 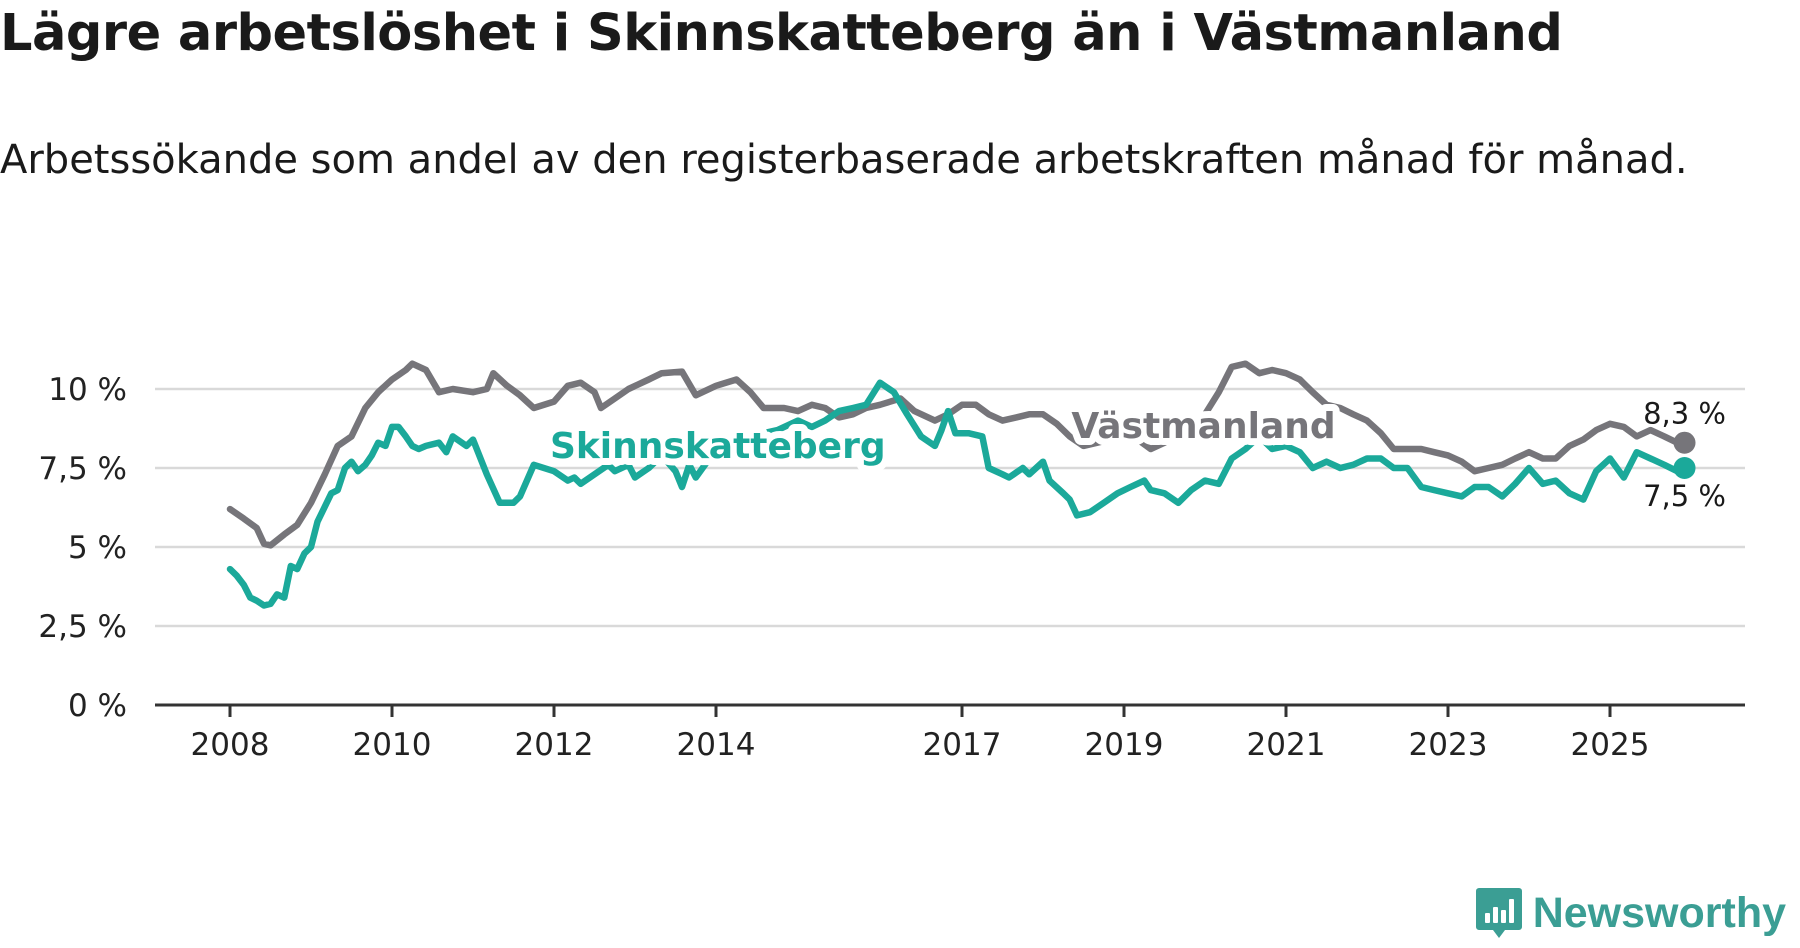 What do you see at coordinates (1684, 496) in the screenshot?
I see `end-value-label-skinnskatteberg: 7,5 %` at bounding box center [1684, 496].